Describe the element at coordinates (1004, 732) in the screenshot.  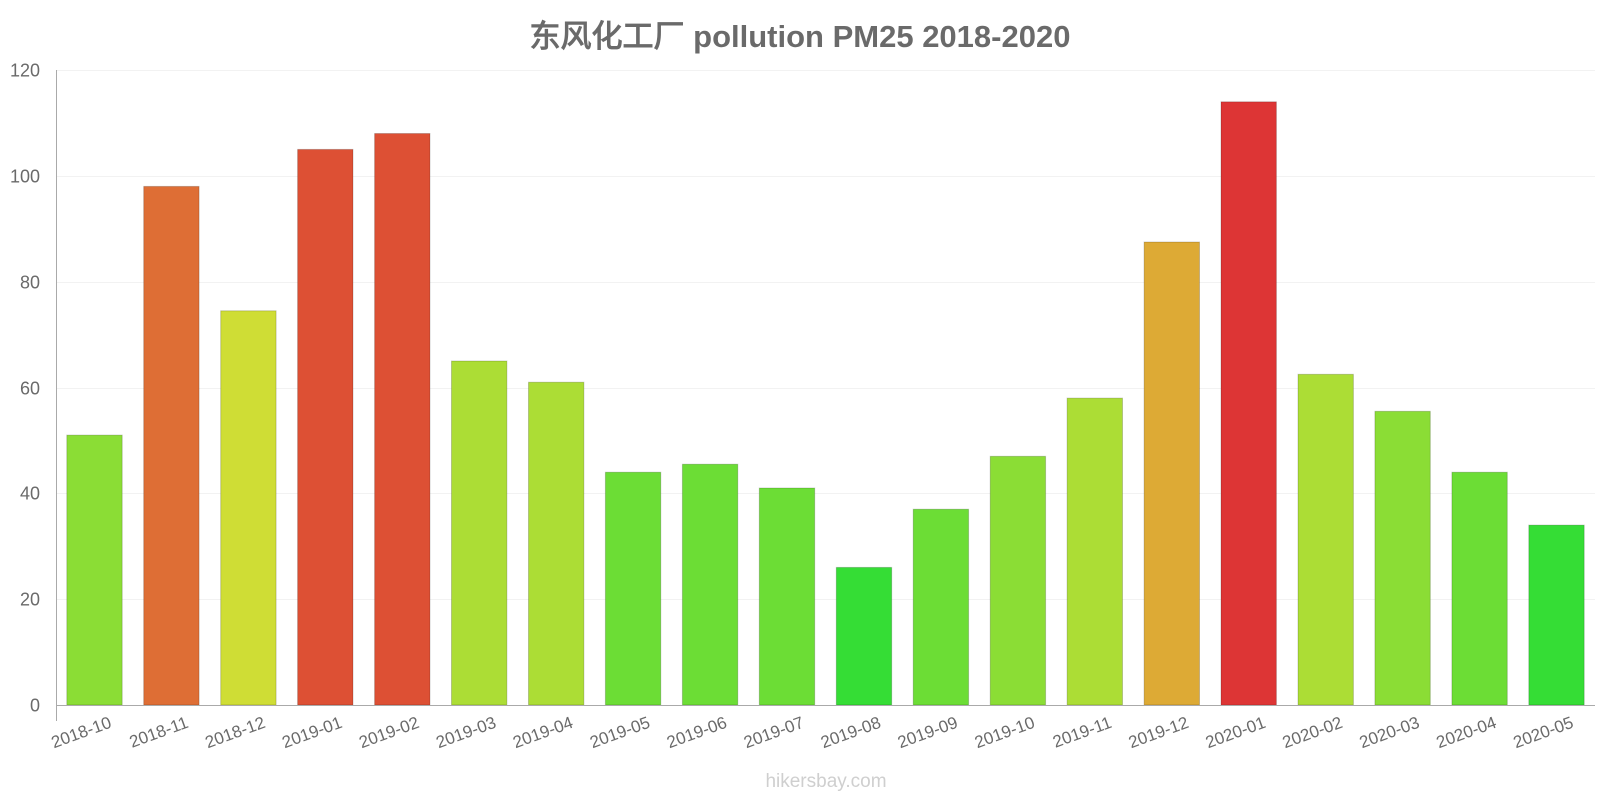
I see `x-tick-label: 2019-10` at that location.